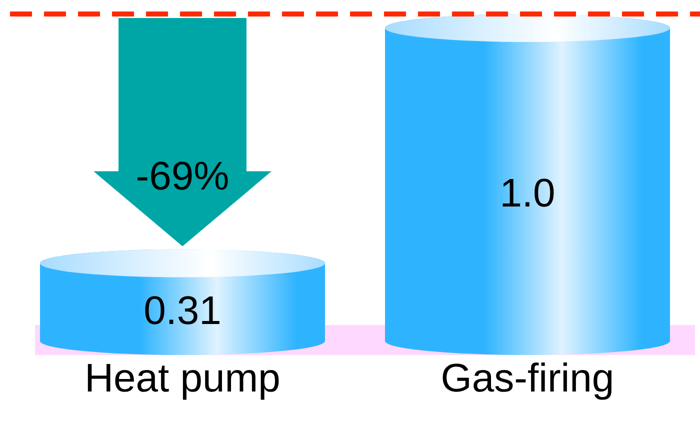 The image size is (700, 438). Describe the element at coordinates (527, 378) in the screenshot. I see `x-tick-label: Gas-firing` at that location.